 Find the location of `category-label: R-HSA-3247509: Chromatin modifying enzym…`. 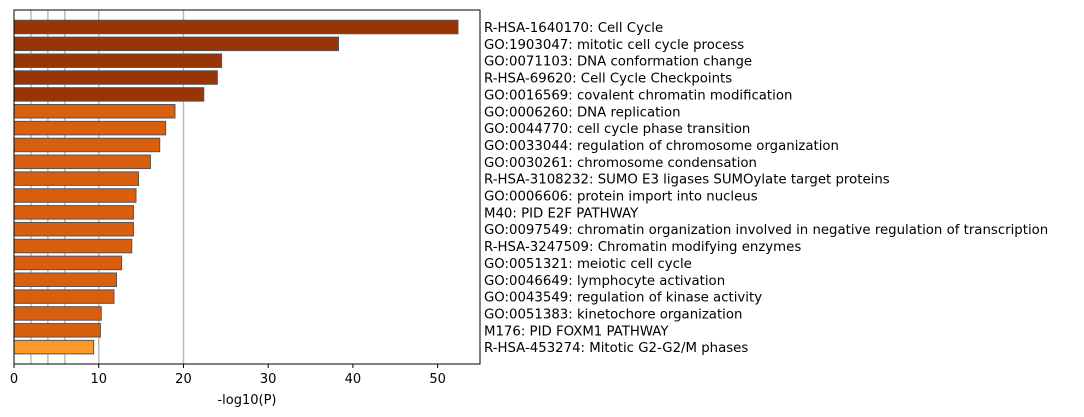

category-label: R-HSA-3247509: Chromatin modifying enzym… is located at coordinates (642, 247).